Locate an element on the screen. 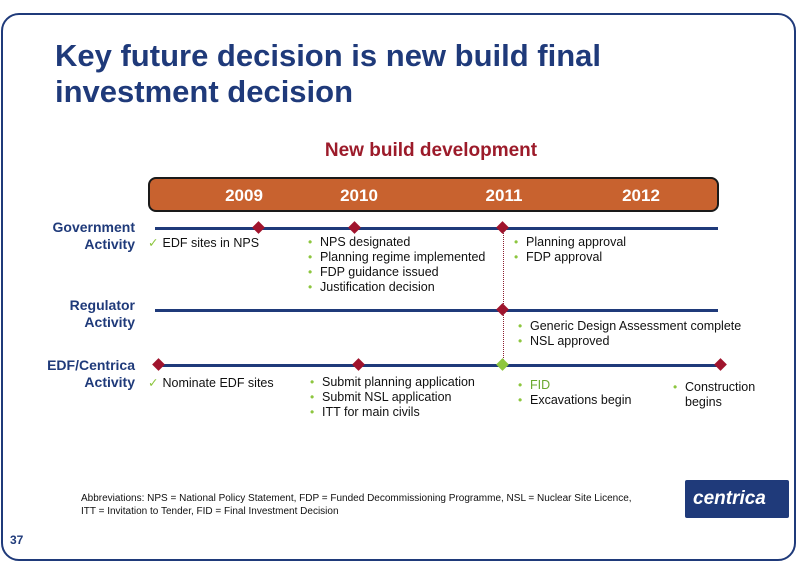 This screenshot has width=800, height=565. government-2011-list: Planning approval FDP approval is located at coordinates (569, 250).